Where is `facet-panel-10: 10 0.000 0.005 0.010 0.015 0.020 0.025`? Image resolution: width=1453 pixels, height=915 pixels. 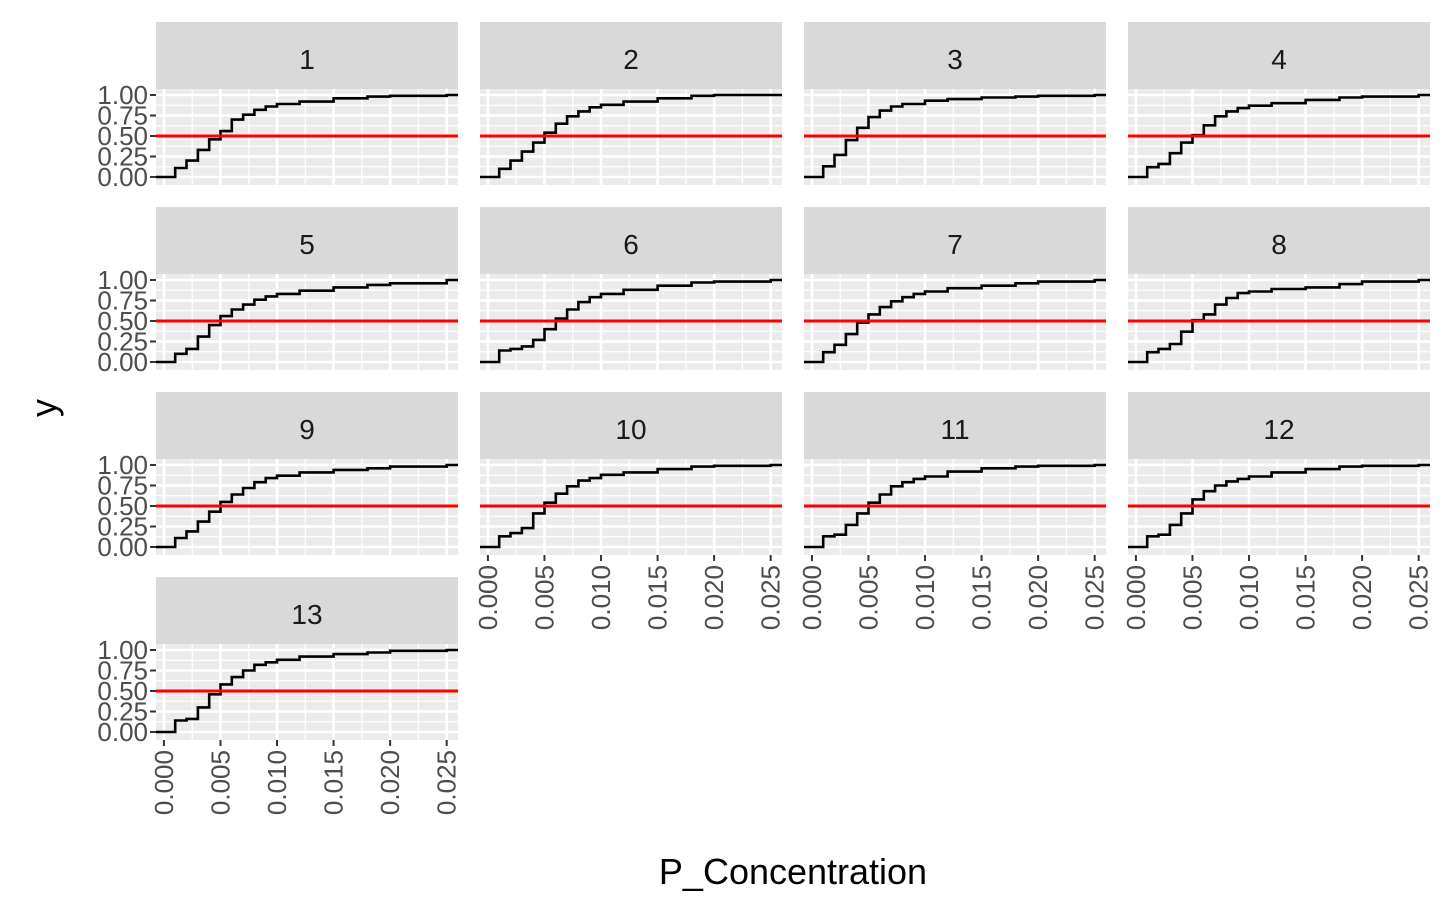 facet-panel-10: 10 0.000 0.005 0.010 0.015 0.020 0.025 is located at coordinates (629, 511).